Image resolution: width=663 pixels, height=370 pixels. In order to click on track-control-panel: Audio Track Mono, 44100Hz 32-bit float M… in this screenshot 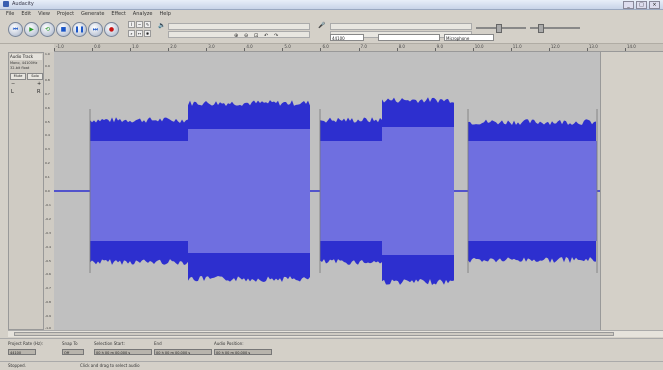, I will do `click(26, 191)`.